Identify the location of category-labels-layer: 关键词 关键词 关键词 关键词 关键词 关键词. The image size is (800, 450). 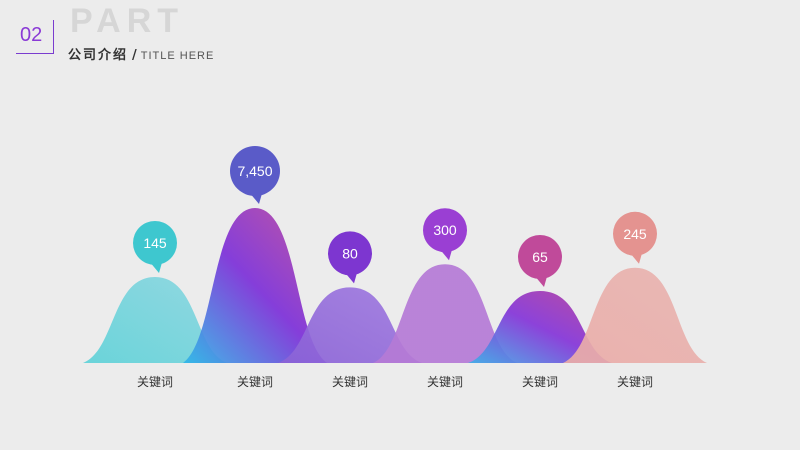
(395, 382).